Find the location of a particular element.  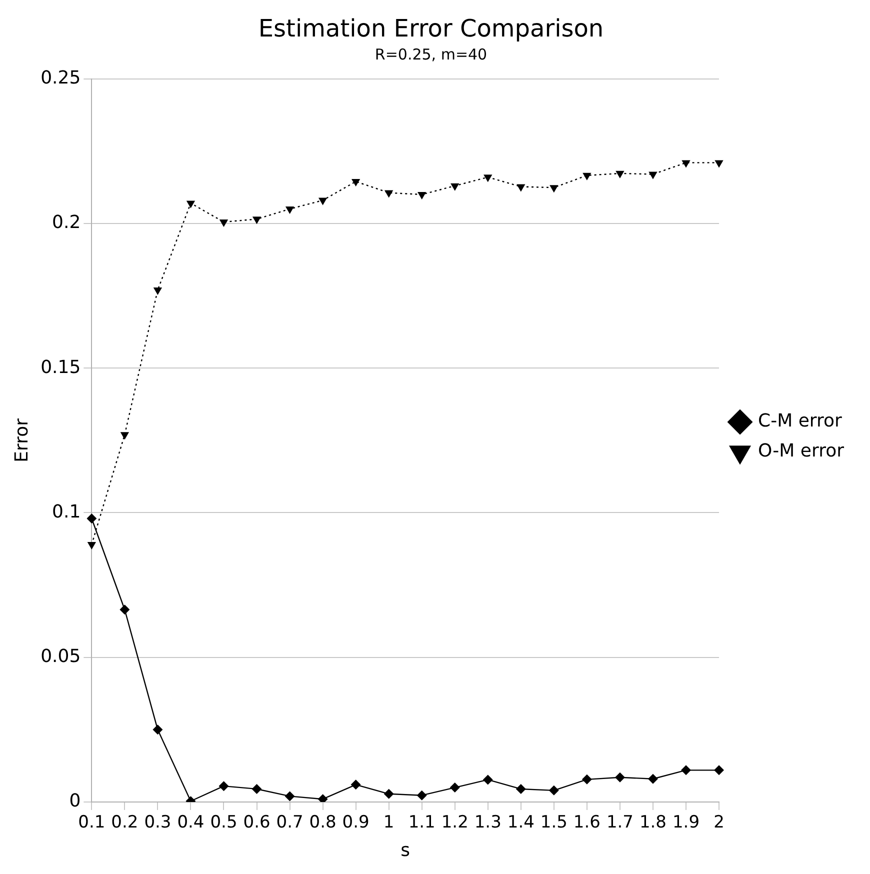

x-tick-label: 0.1 is located at coordinates (92, 822).